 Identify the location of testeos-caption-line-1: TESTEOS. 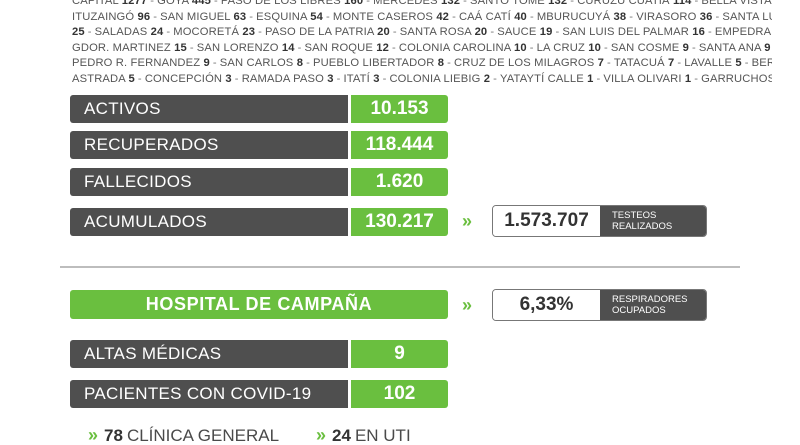
(634, 215).